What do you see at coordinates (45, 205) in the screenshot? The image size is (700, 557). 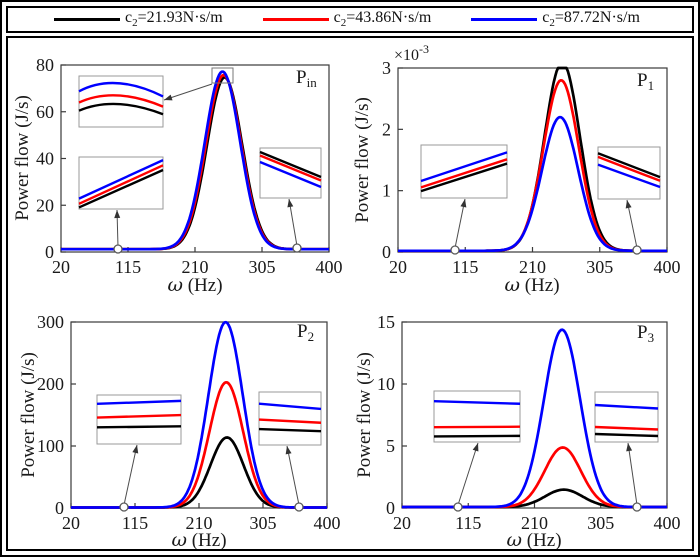 I see `y-tick-label: 20` at bounding box center [45, 205].